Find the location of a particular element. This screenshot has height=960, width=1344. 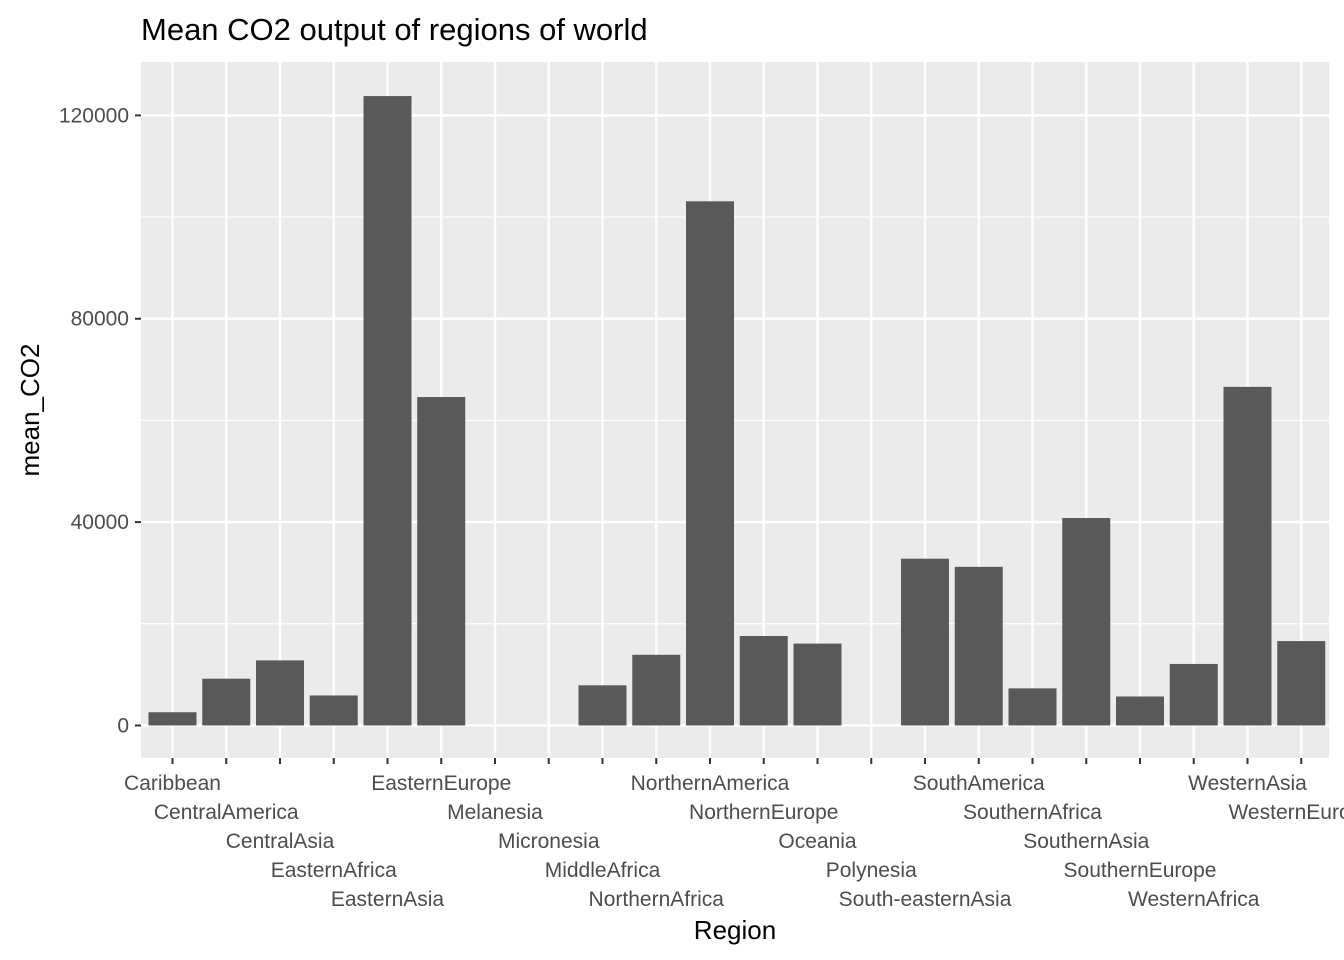

x-tick-label: EasternAfrica is located at coordinates (334, 870).